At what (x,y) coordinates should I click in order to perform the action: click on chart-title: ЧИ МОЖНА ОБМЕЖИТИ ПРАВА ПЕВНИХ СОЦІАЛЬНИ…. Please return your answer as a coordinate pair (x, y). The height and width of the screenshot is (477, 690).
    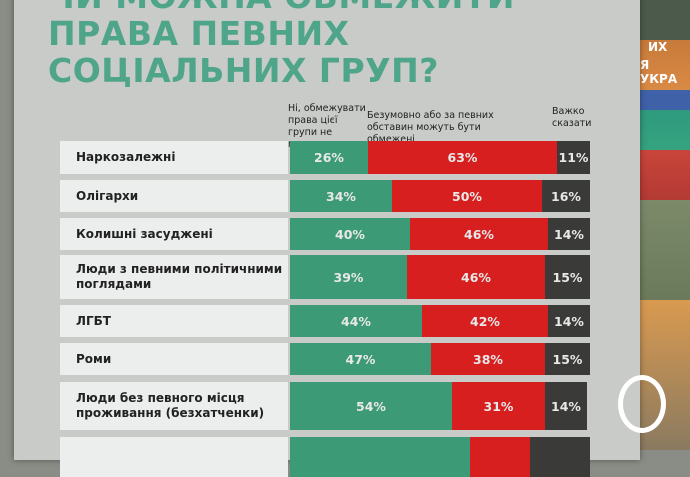
    Looking at the image, I should click on (281, 44).